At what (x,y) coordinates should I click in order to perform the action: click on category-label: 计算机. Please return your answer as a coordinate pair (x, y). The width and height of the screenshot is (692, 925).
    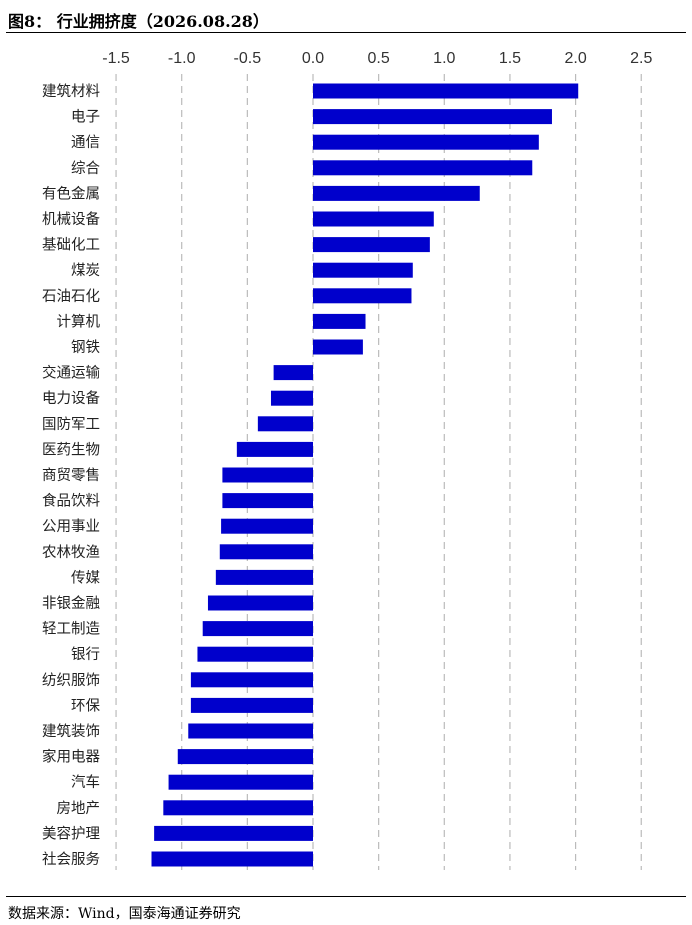
    Looking at the image, I should click on (79, 321).